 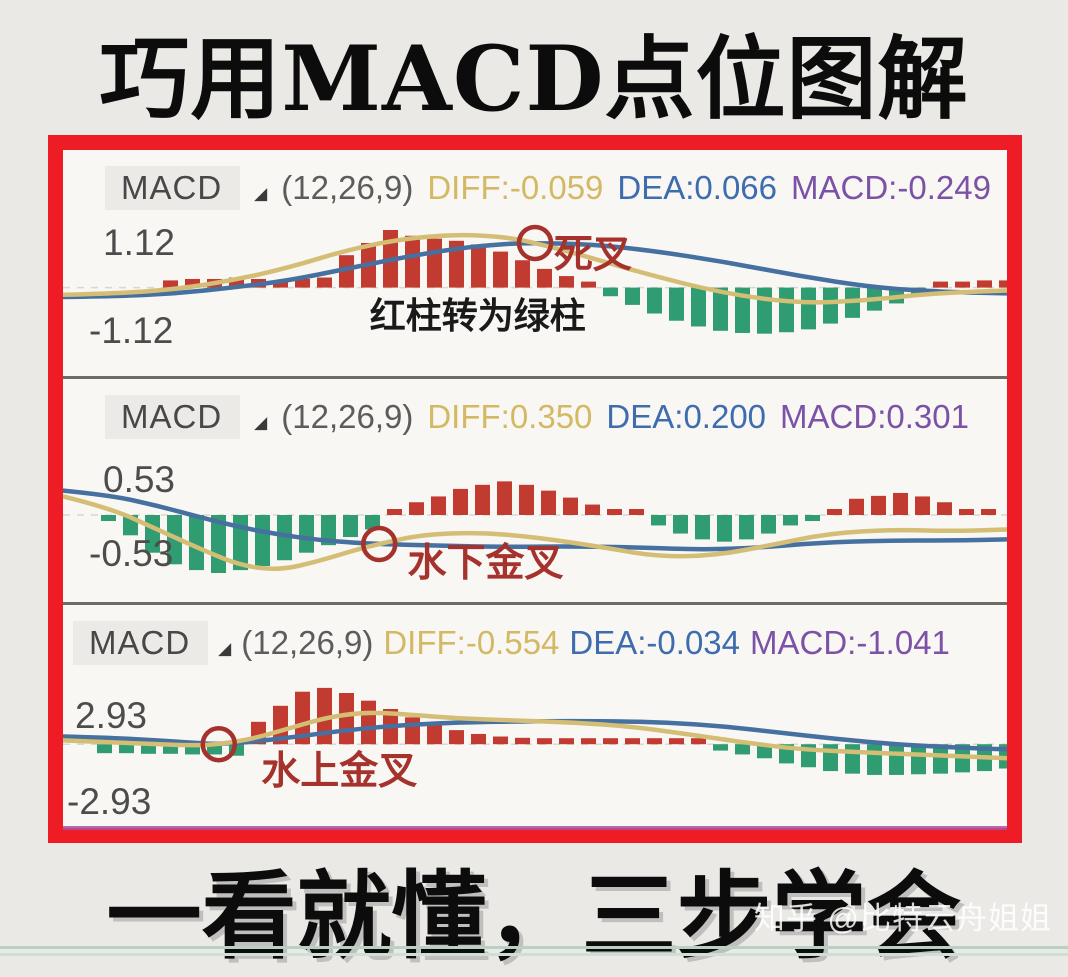 What do you see at coordinates (874, 416) in the screenshot?
I see `macd-value: MACD:0.301` at bounding box center [874, 416].